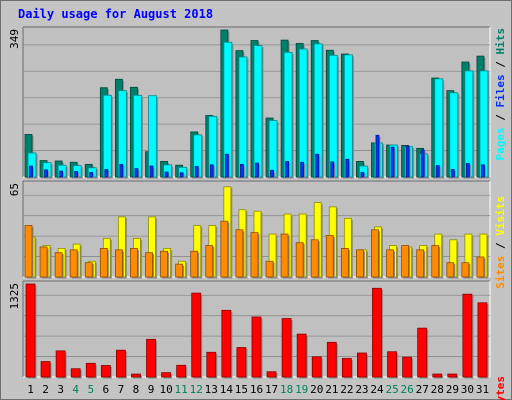 This screenshot has height=400, width=512. What do you see at coordinates (301, 389) in the screenshot?
I see `day-label: 19` at bounding box center [301, 389].